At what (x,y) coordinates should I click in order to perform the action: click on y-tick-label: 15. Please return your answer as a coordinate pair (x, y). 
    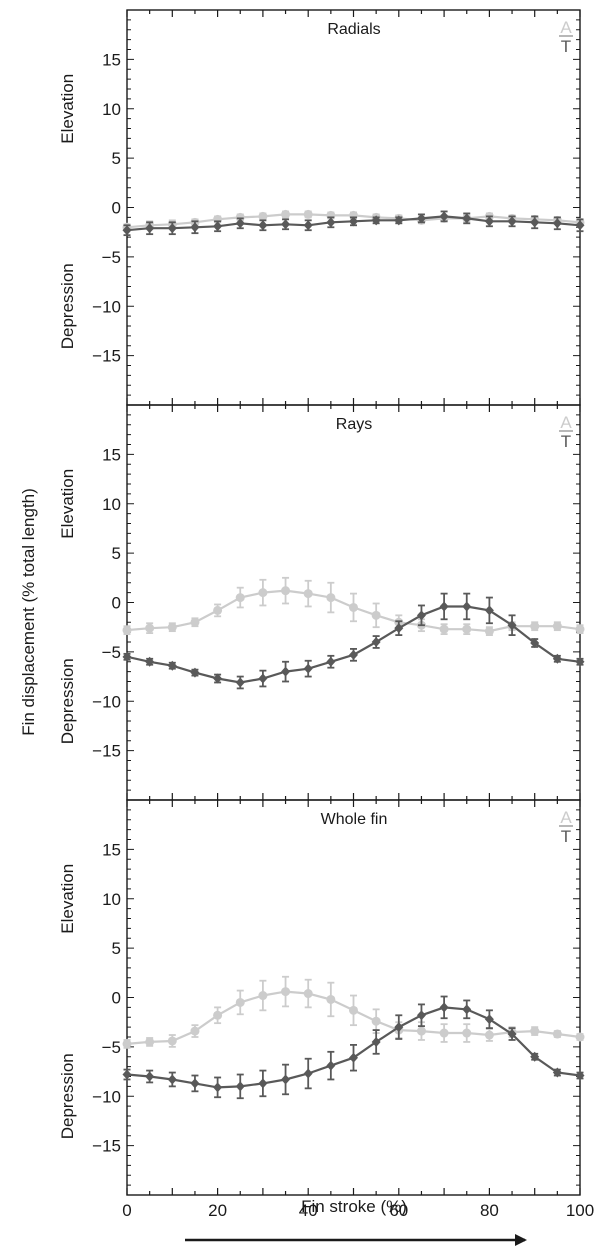
    Looking at the image, I should click on (111, 849).